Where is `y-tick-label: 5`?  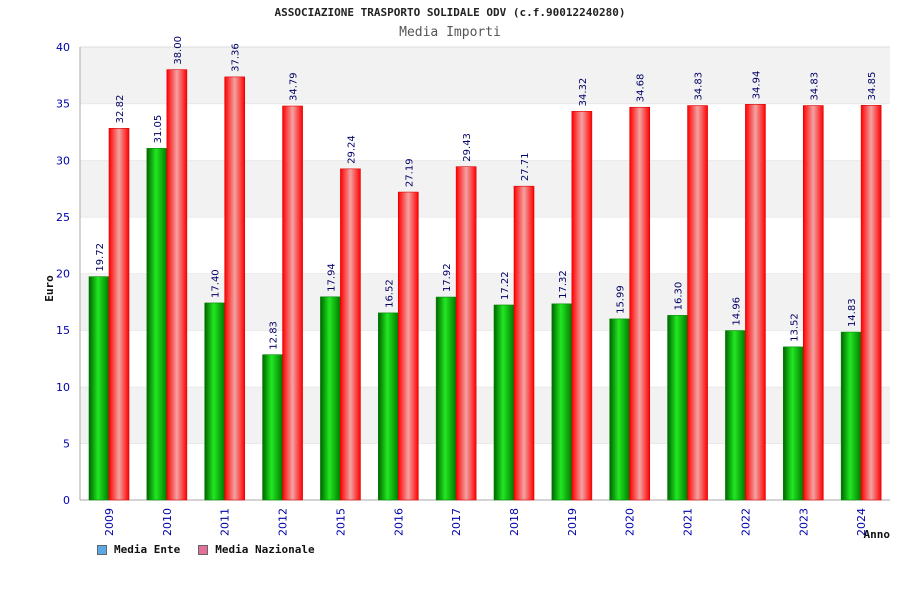 y-tick-label: 5 is located at coordinates (66, 443).